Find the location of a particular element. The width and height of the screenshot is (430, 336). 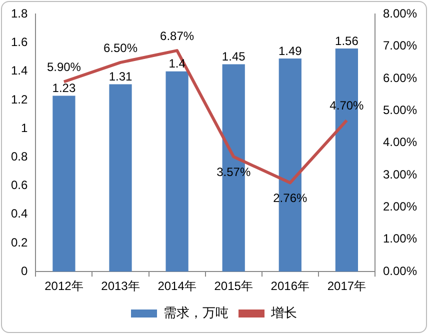

data-label: 5.90% is located at coordinates (64, 67).